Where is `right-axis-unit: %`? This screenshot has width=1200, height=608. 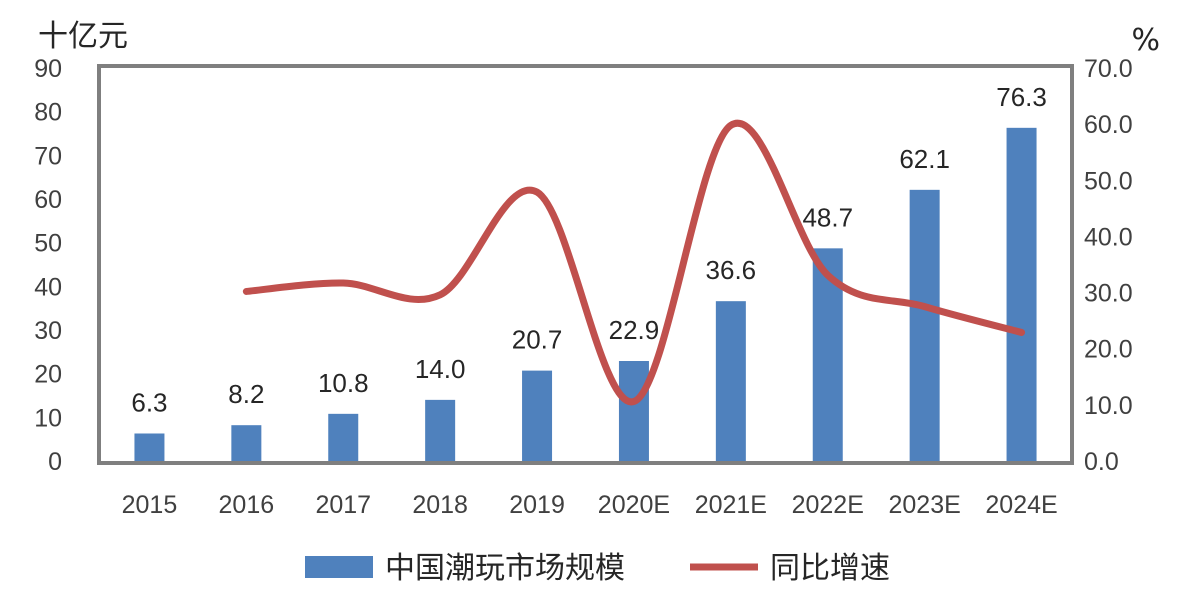
right-axis-unit: % is located at coordinates (1145, 40).